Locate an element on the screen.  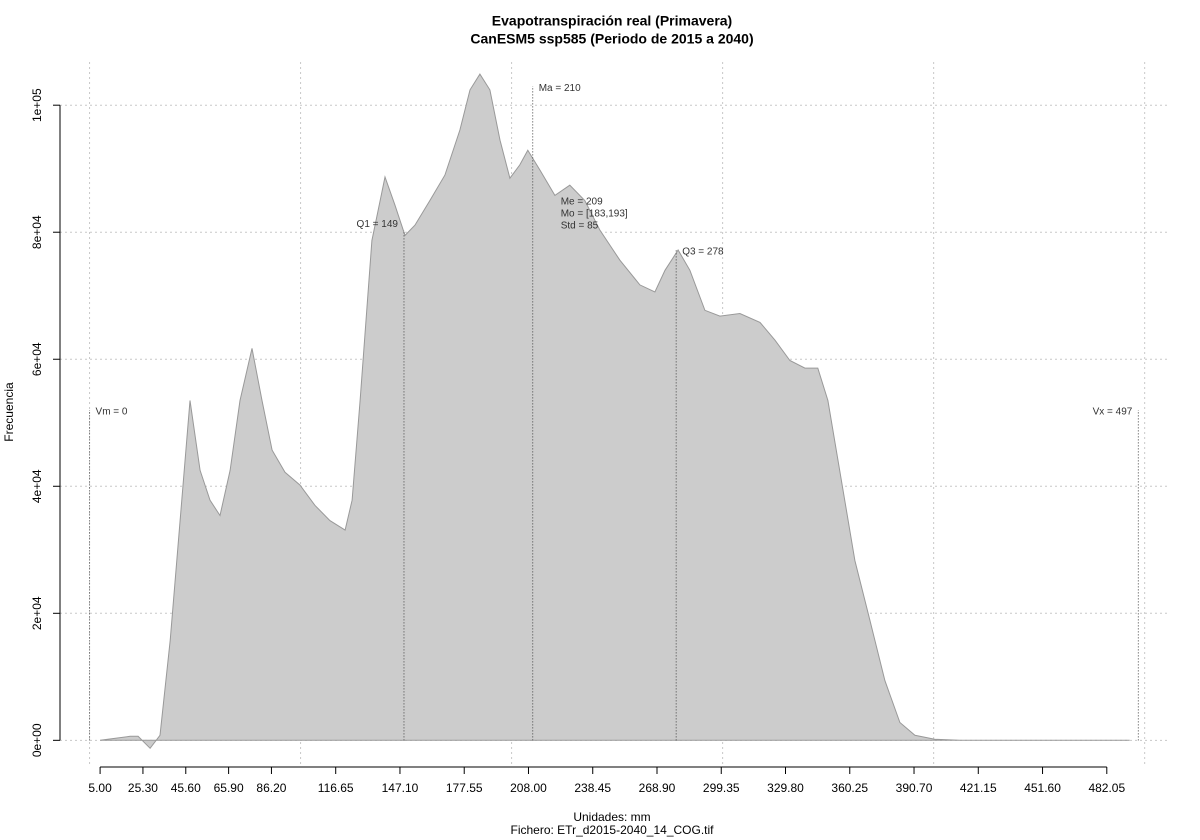
x-tick-label: 268.90 is located at coordinates (657, 788).